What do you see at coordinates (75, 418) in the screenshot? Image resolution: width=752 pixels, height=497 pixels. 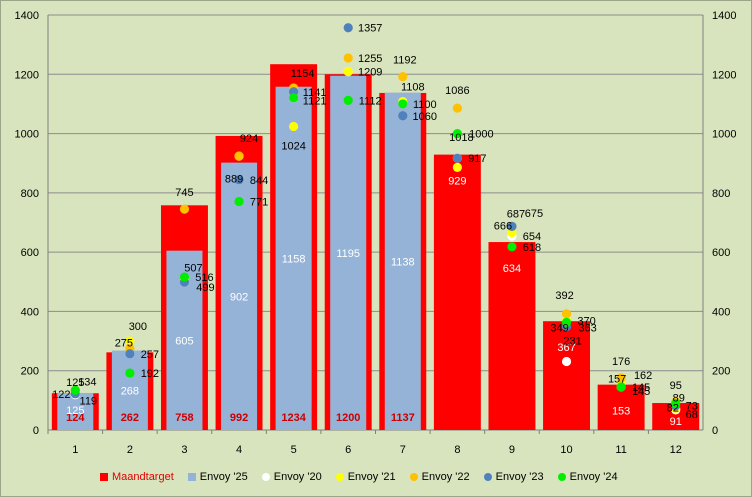 I see `bar-label-maandtarget: 124` at bounding box center [75, 418].